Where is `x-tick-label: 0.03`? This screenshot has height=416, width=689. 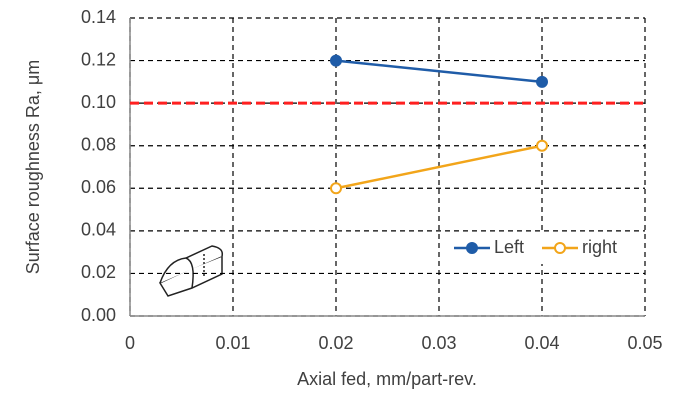
x-tick-label: 0.03 is located at coordinates (438, 343).